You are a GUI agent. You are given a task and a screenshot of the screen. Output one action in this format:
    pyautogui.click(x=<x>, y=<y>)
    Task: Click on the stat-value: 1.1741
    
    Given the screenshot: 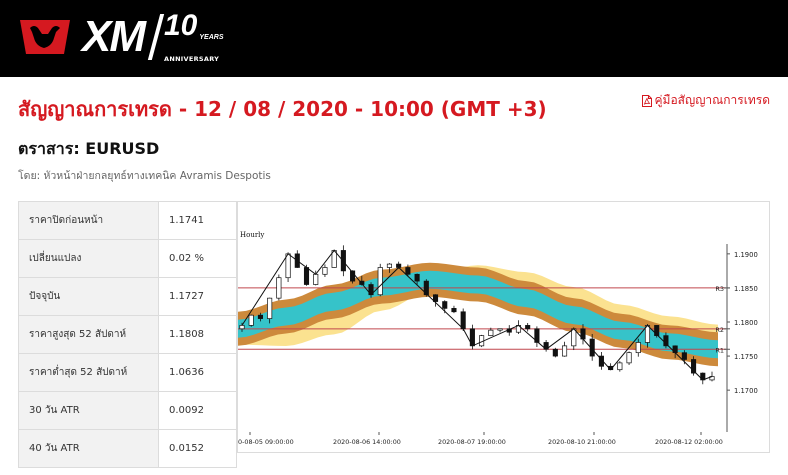 What is the action you would take?
    pyautogui.click(x=197, y=220)
    